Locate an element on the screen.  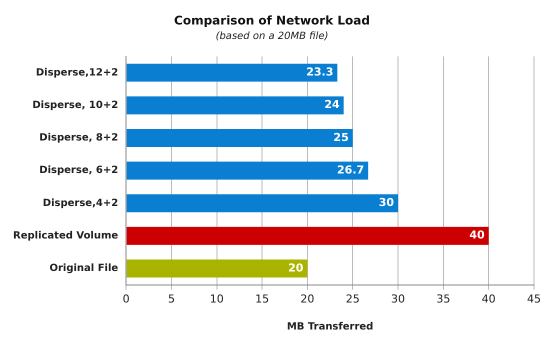
data-label: 20 is located at coordinates (296, 267).